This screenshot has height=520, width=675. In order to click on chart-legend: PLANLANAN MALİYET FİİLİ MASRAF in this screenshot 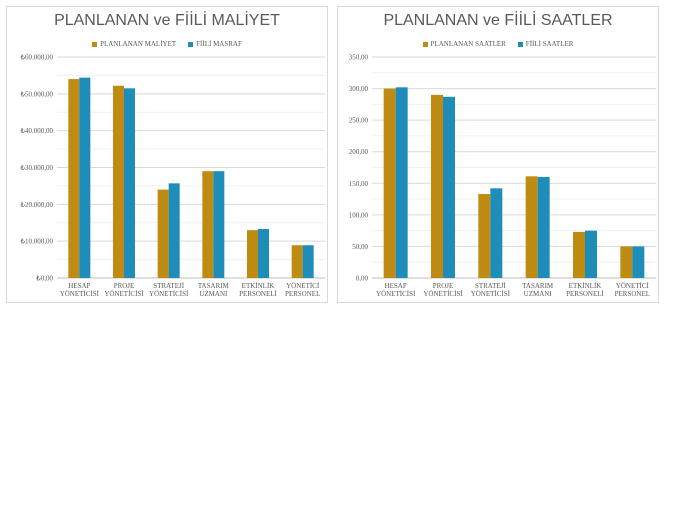, I will do `click(167, 44)`.